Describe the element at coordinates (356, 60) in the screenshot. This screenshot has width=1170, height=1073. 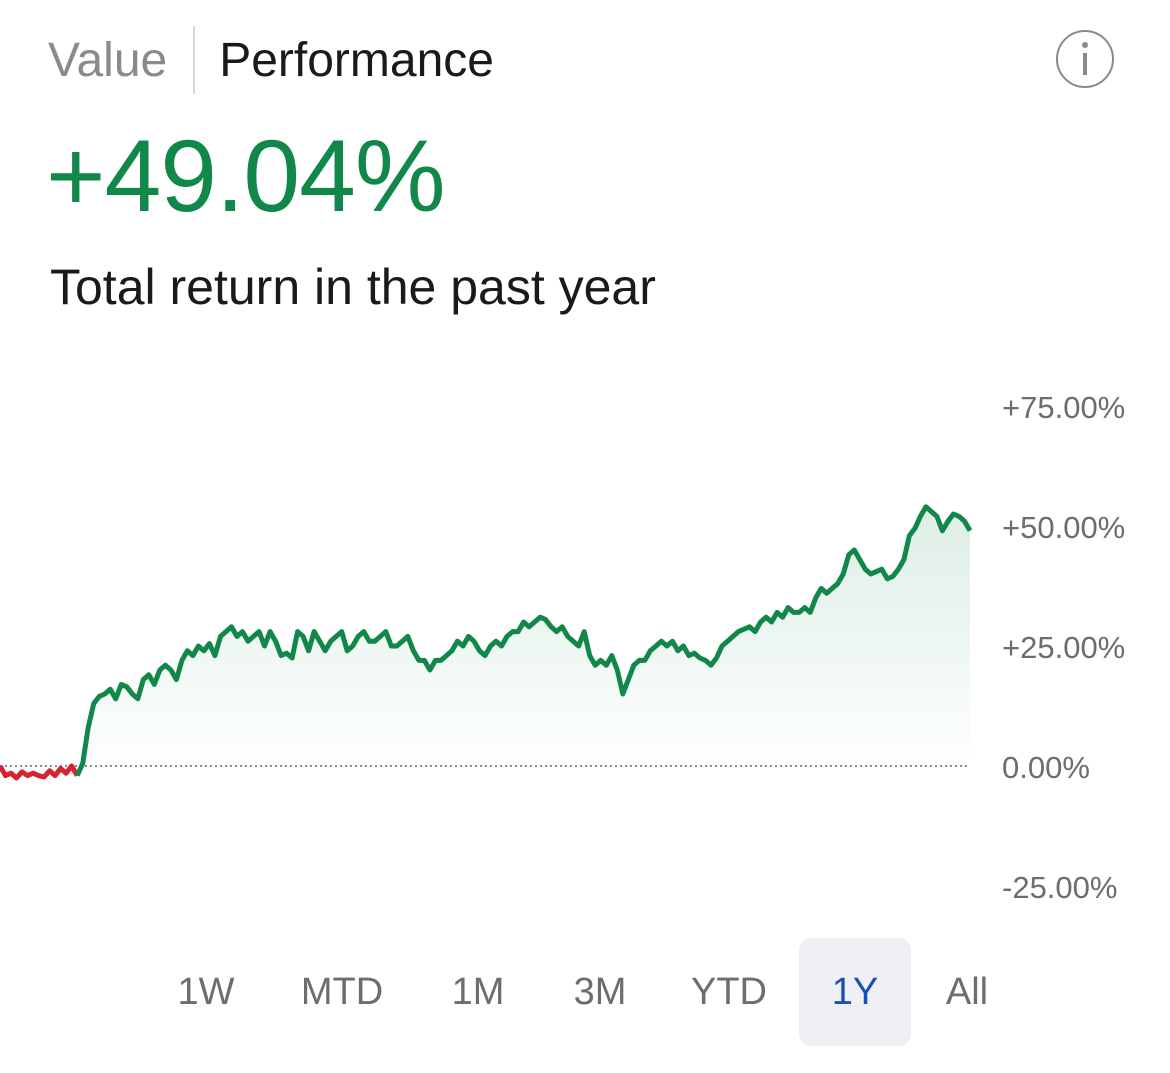
I see `tab-performance: Performance` at that location.